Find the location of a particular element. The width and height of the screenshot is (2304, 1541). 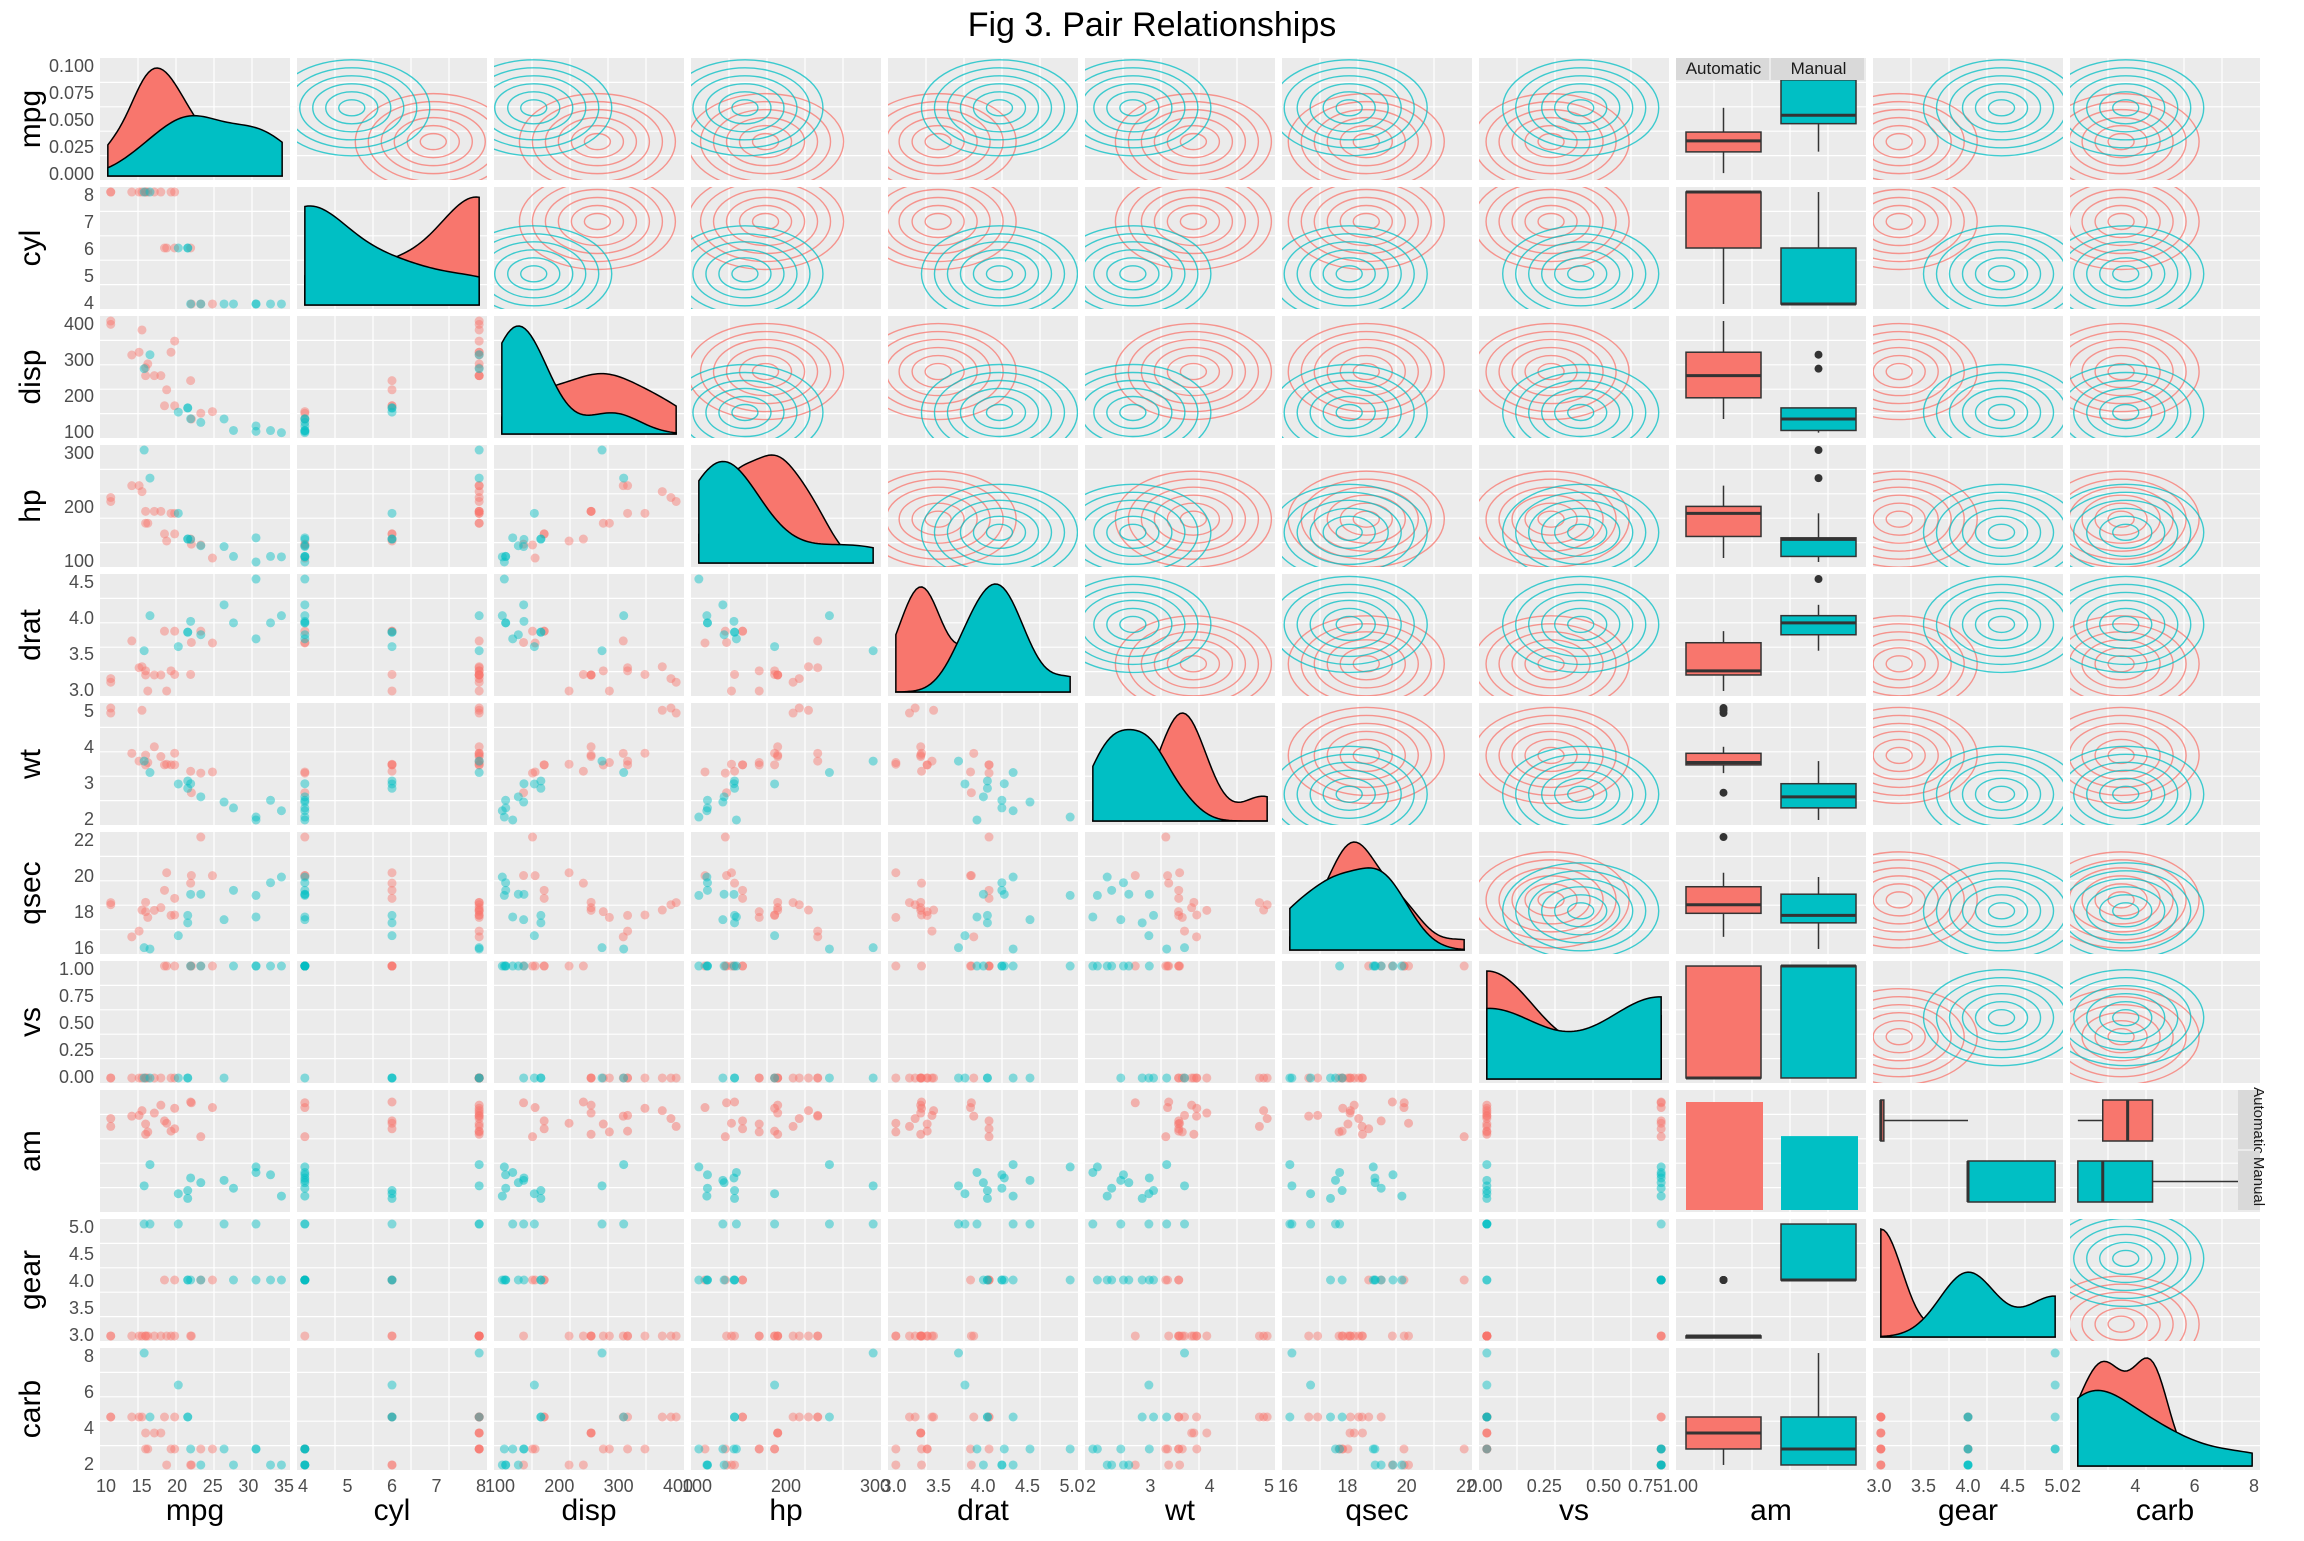

y-tick-label: 3.5 is located at coordinates (81, 654).